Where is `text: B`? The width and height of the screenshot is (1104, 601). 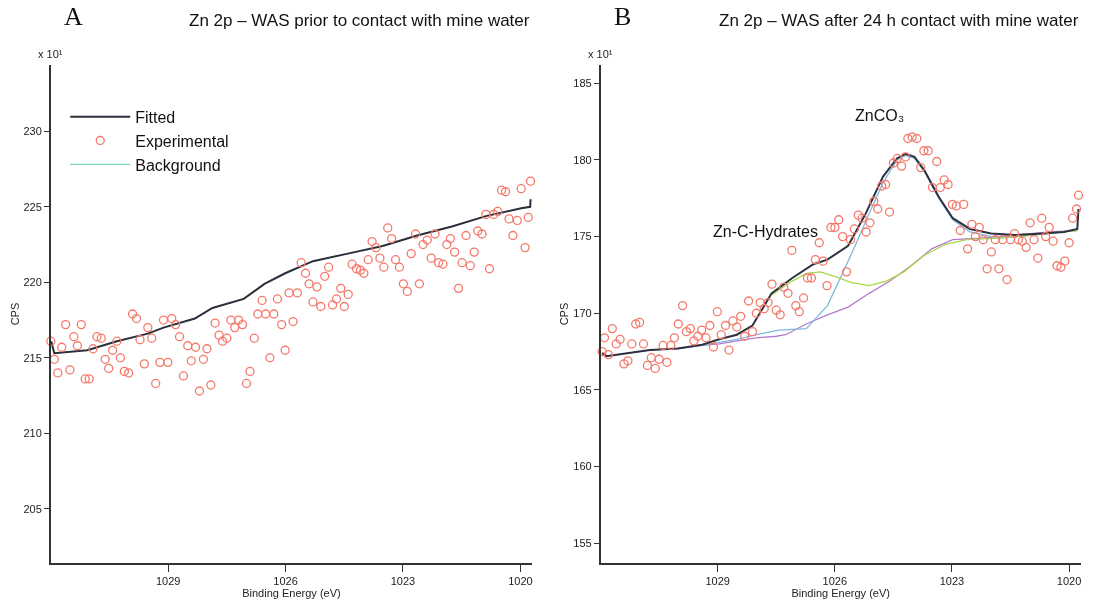 text: B is located at coordinates (623, 16).